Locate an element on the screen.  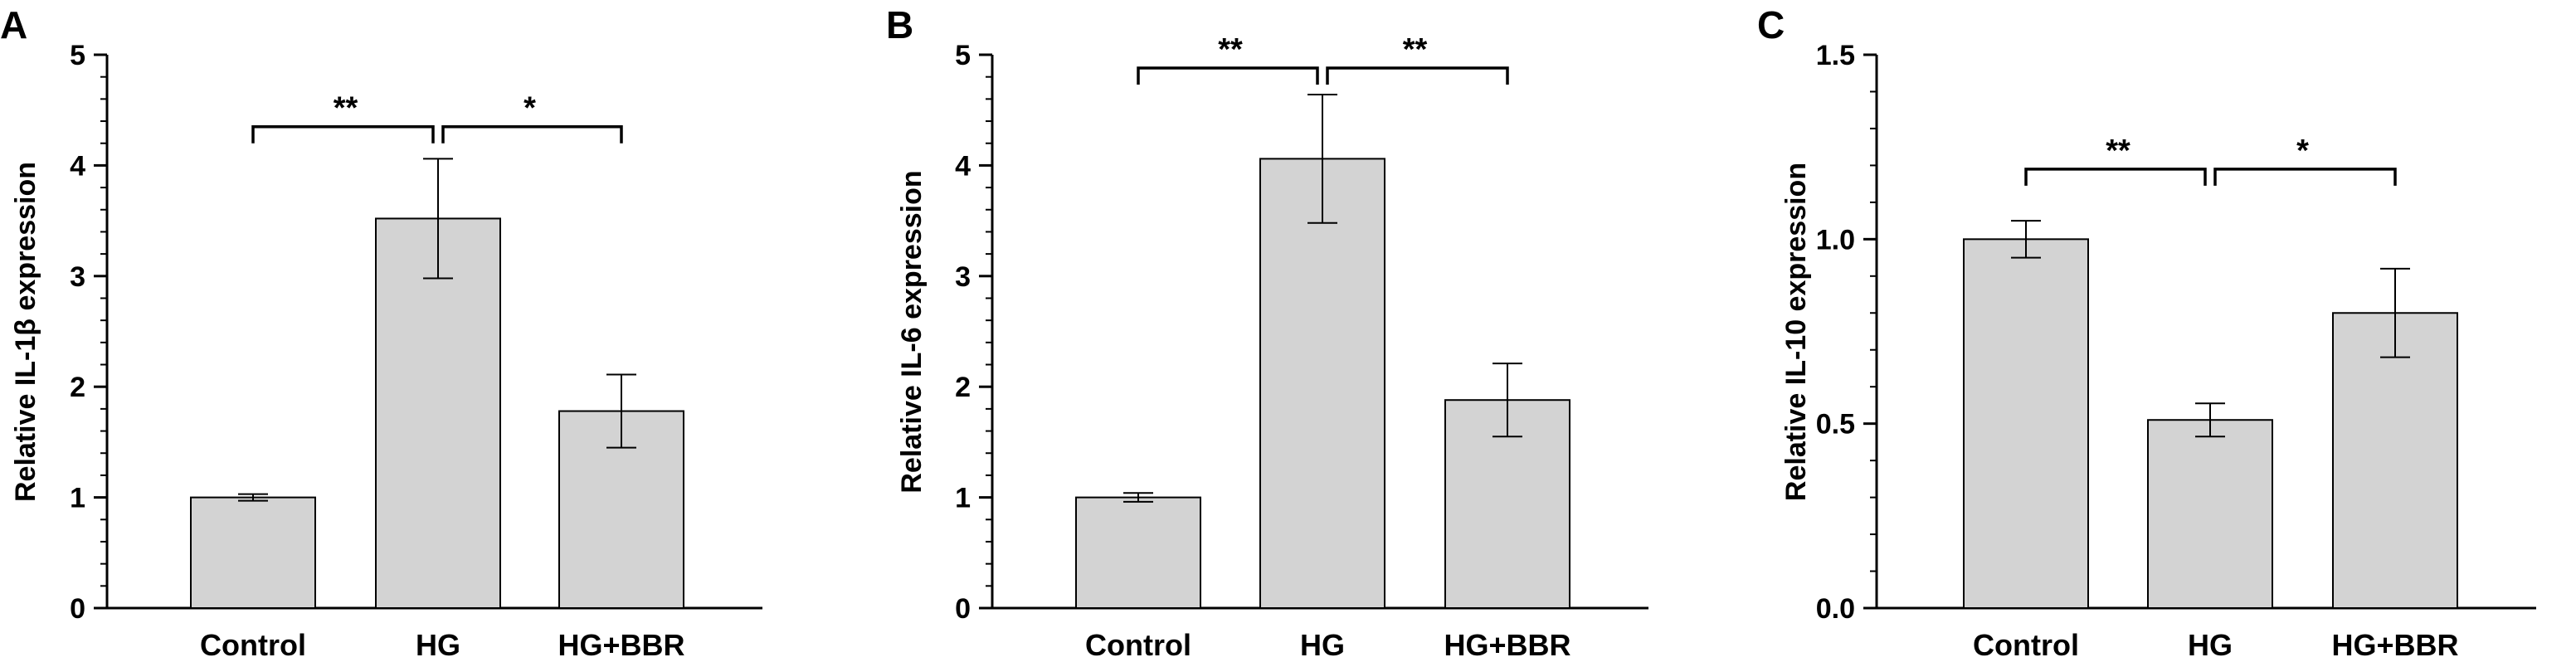
panel-label-a: A is located at coordinates (13, 24).